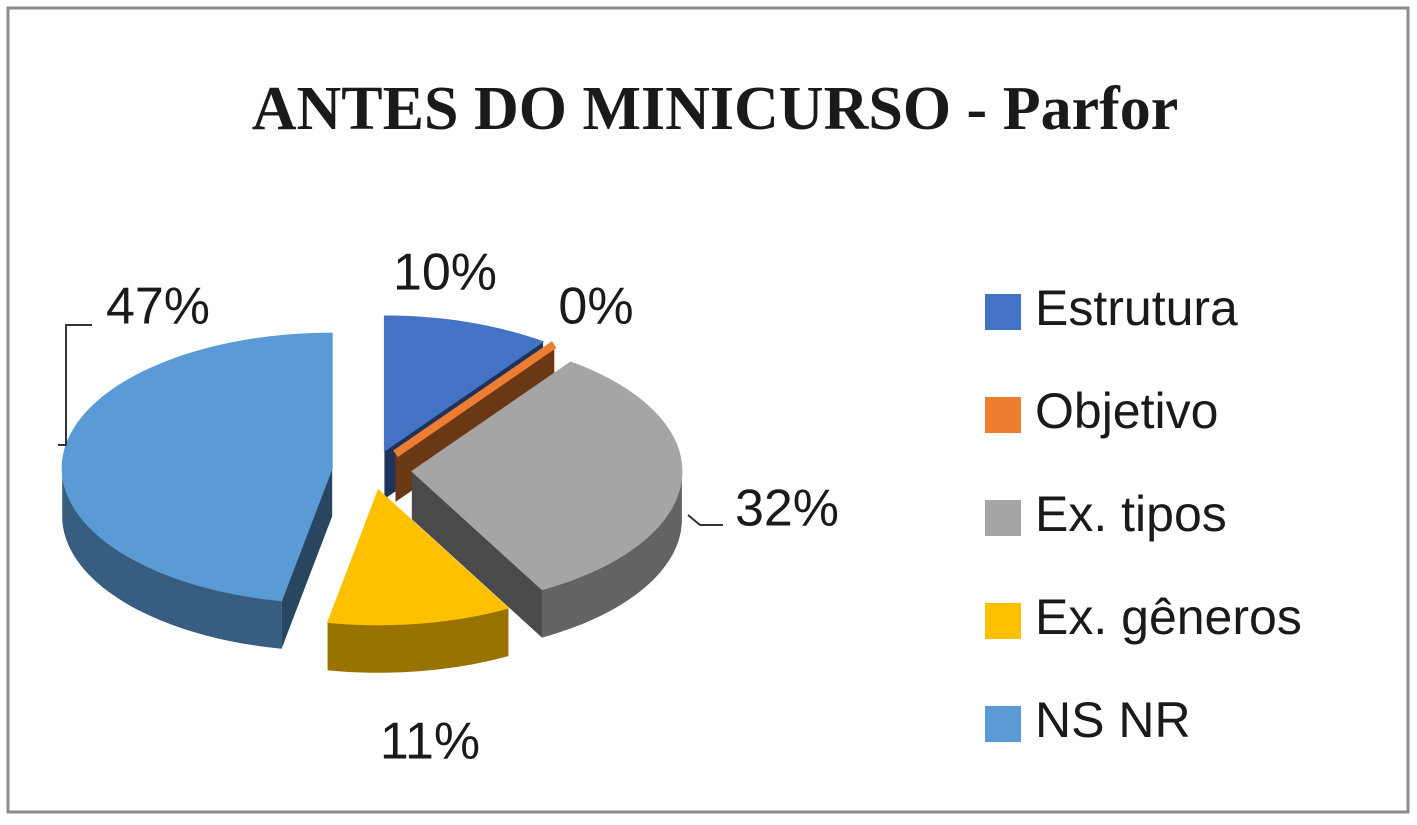 This screenshot has height=825, width=1417. What do you see at coordinates (445, 273) in the screenshot?
I see `data-label: 10%` at bounding box center [445, 273].